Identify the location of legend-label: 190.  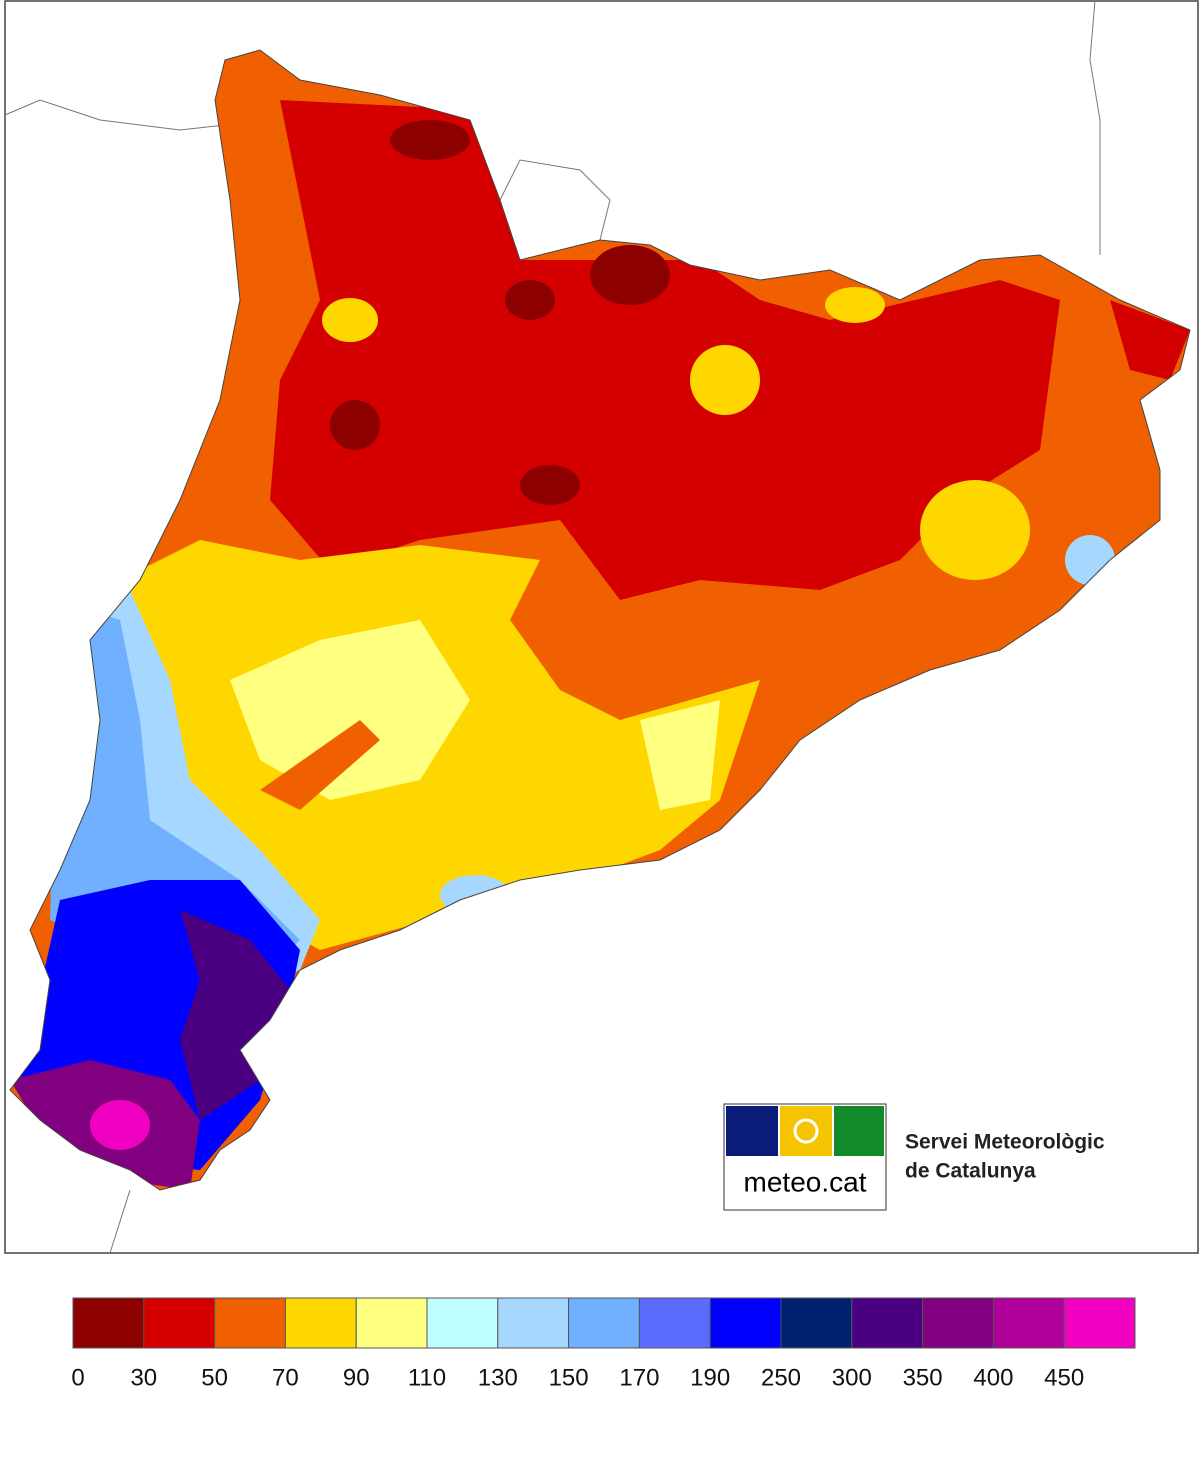
(710, 1377).